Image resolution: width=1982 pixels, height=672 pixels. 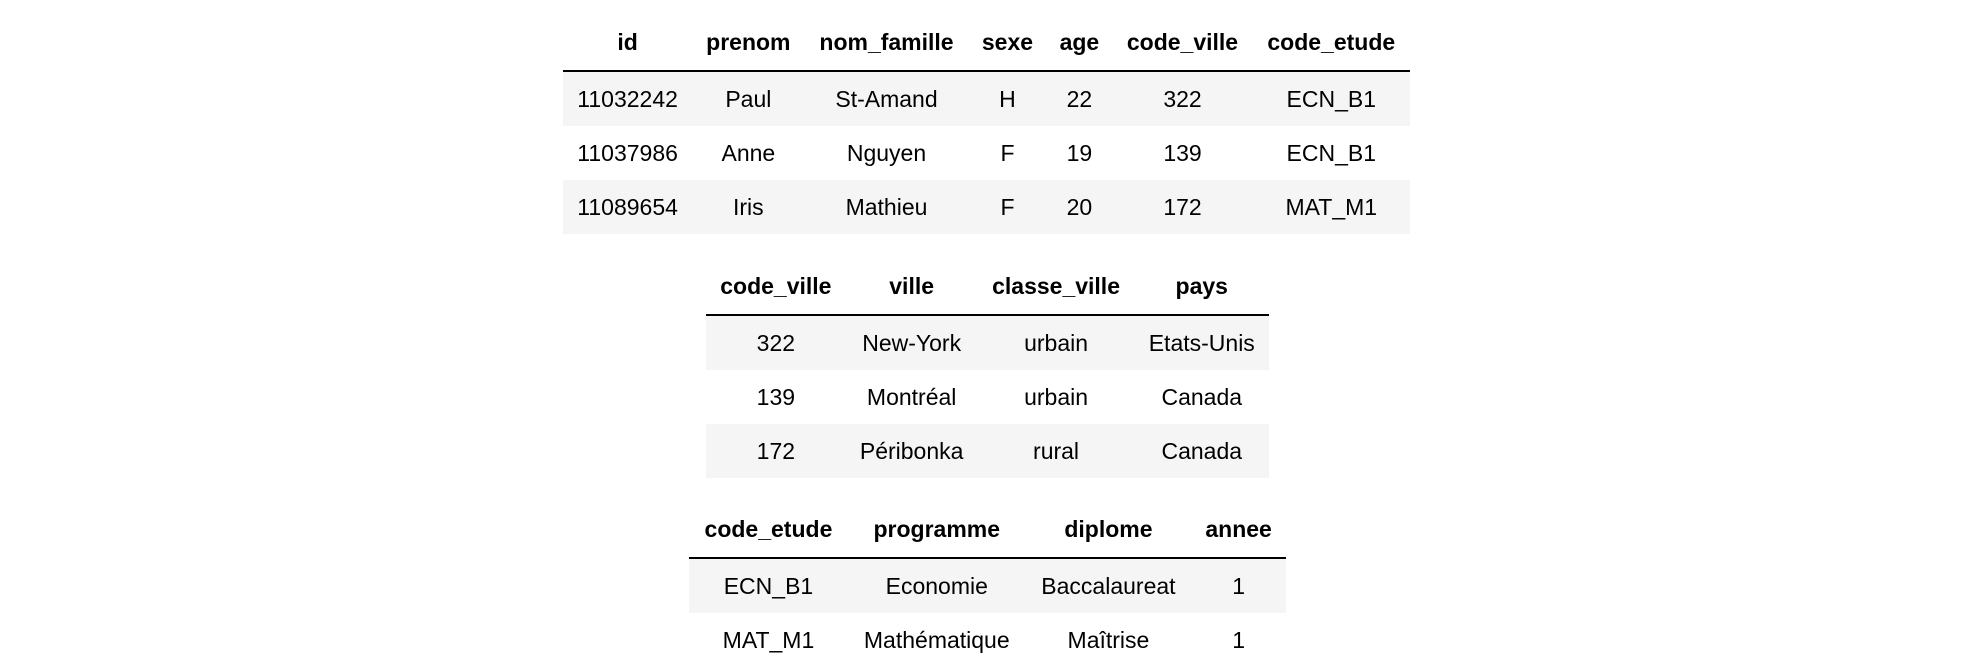 I want to click on table-row: 322 New-York urbain Etats-Unis, so click(x=987, y=342).